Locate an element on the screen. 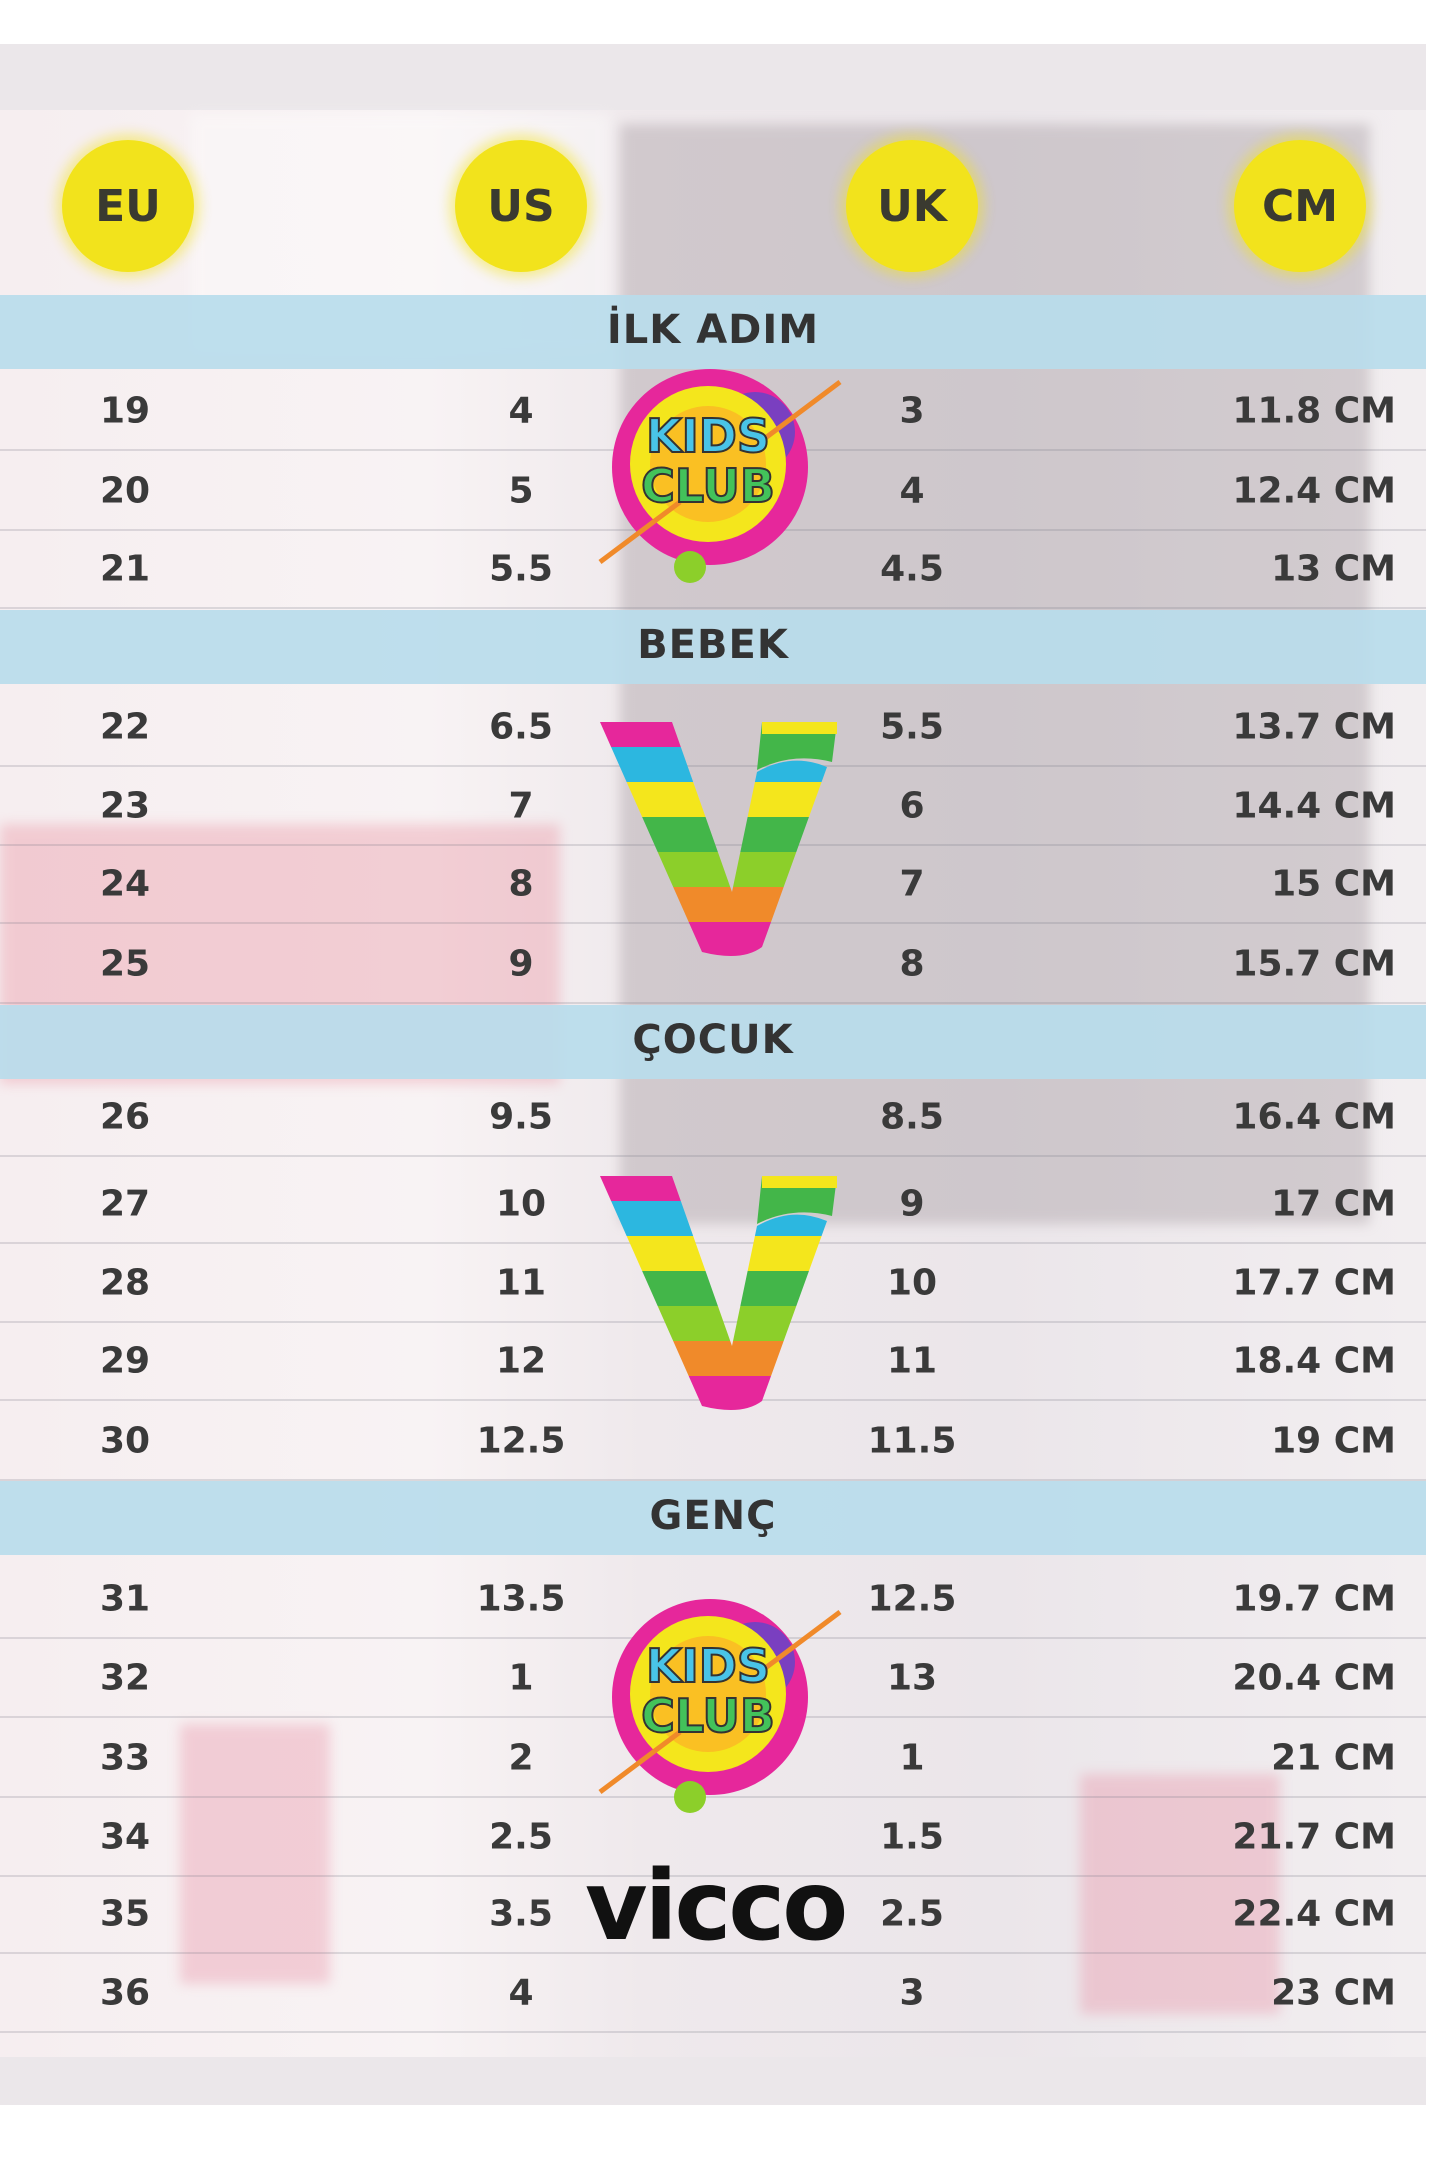  size-us-cell: 12 is located at coordinates (521, 1361).